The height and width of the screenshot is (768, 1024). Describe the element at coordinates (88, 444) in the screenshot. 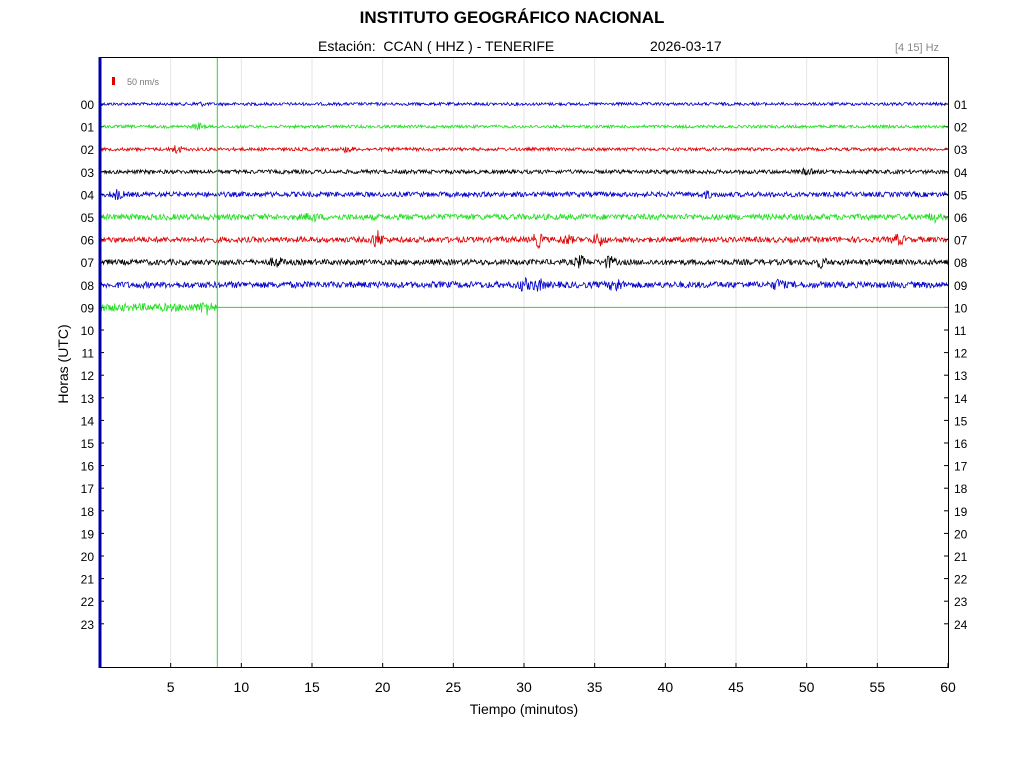

I see `hour-label-left: 15` at that location.